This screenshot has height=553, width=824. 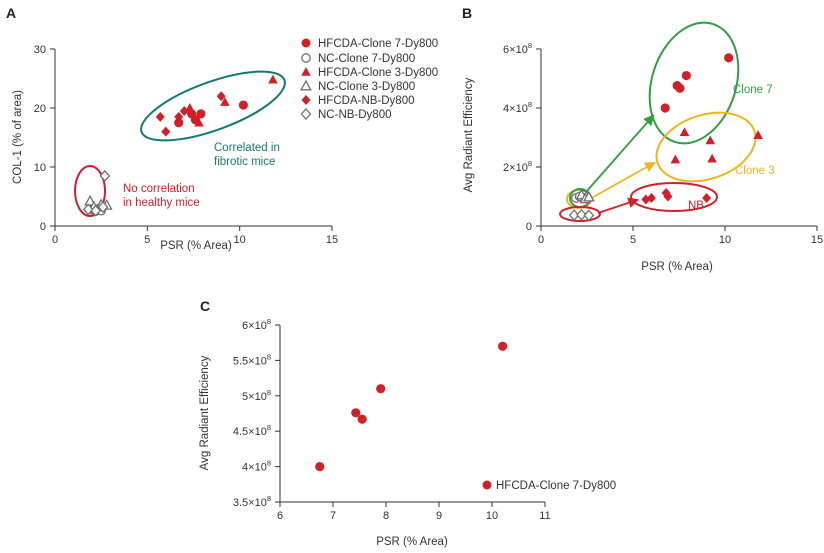 I want to click on legend-label-nc-clone7: NC-Clone 7-Dy800, so click(x=366, y=59).